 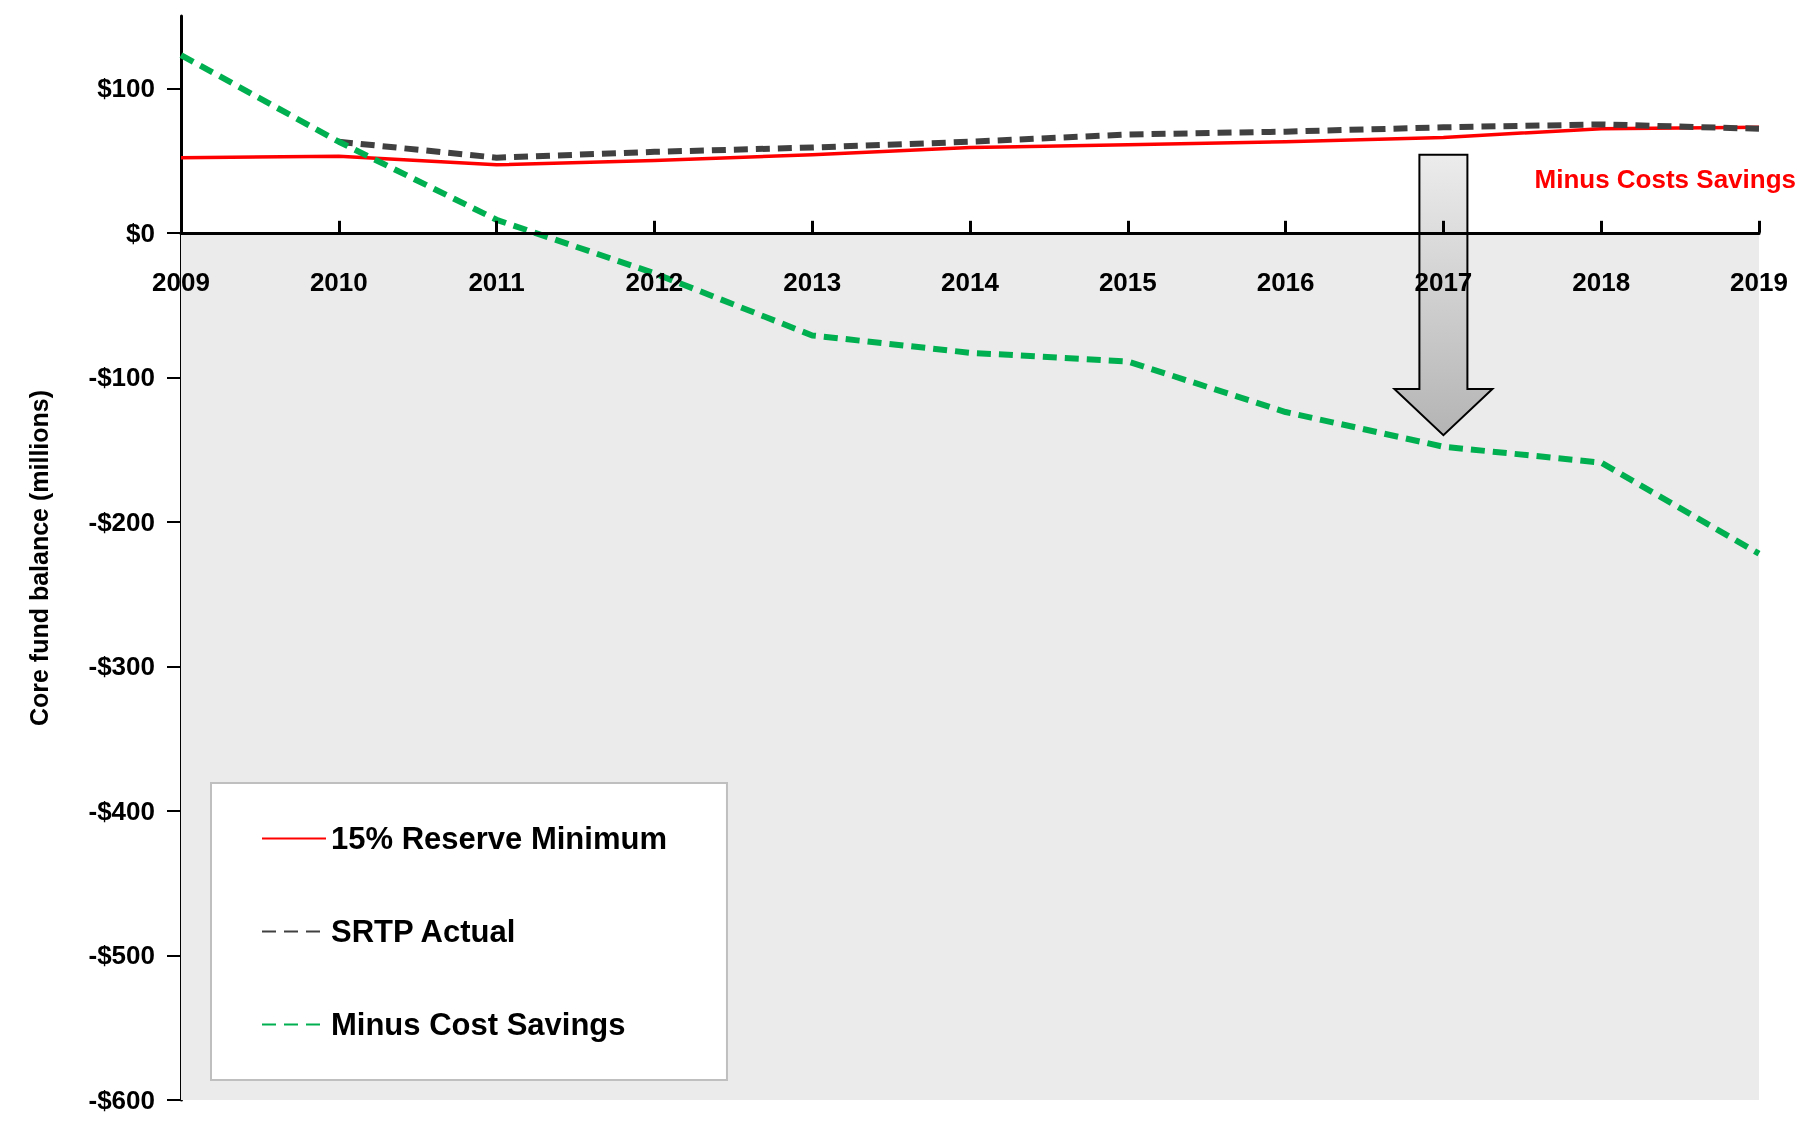 I want to click on legend-label: SRTP Actual, so click(x=423, y=931).